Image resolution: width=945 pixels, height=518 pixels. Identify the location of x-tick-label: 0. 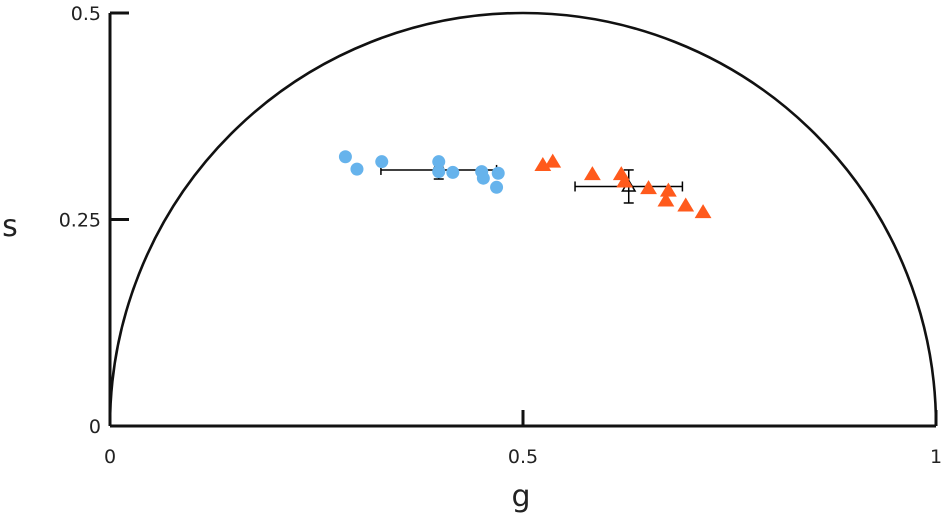
(110, 457).